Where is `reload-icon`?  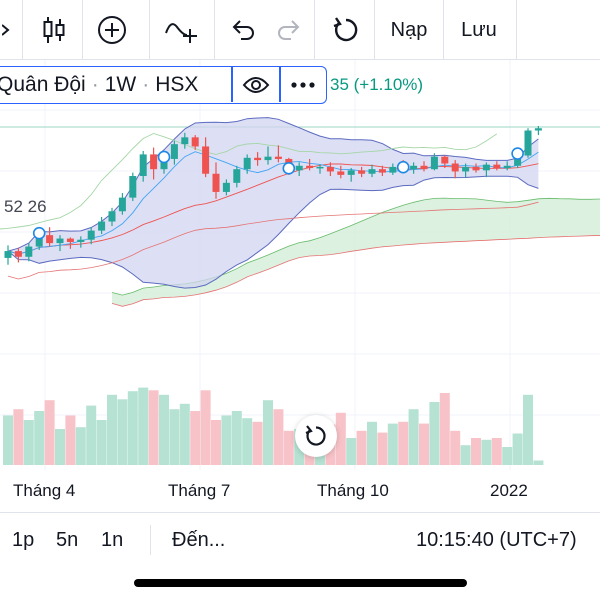 reload-icon is located at coordinates (346, 30).